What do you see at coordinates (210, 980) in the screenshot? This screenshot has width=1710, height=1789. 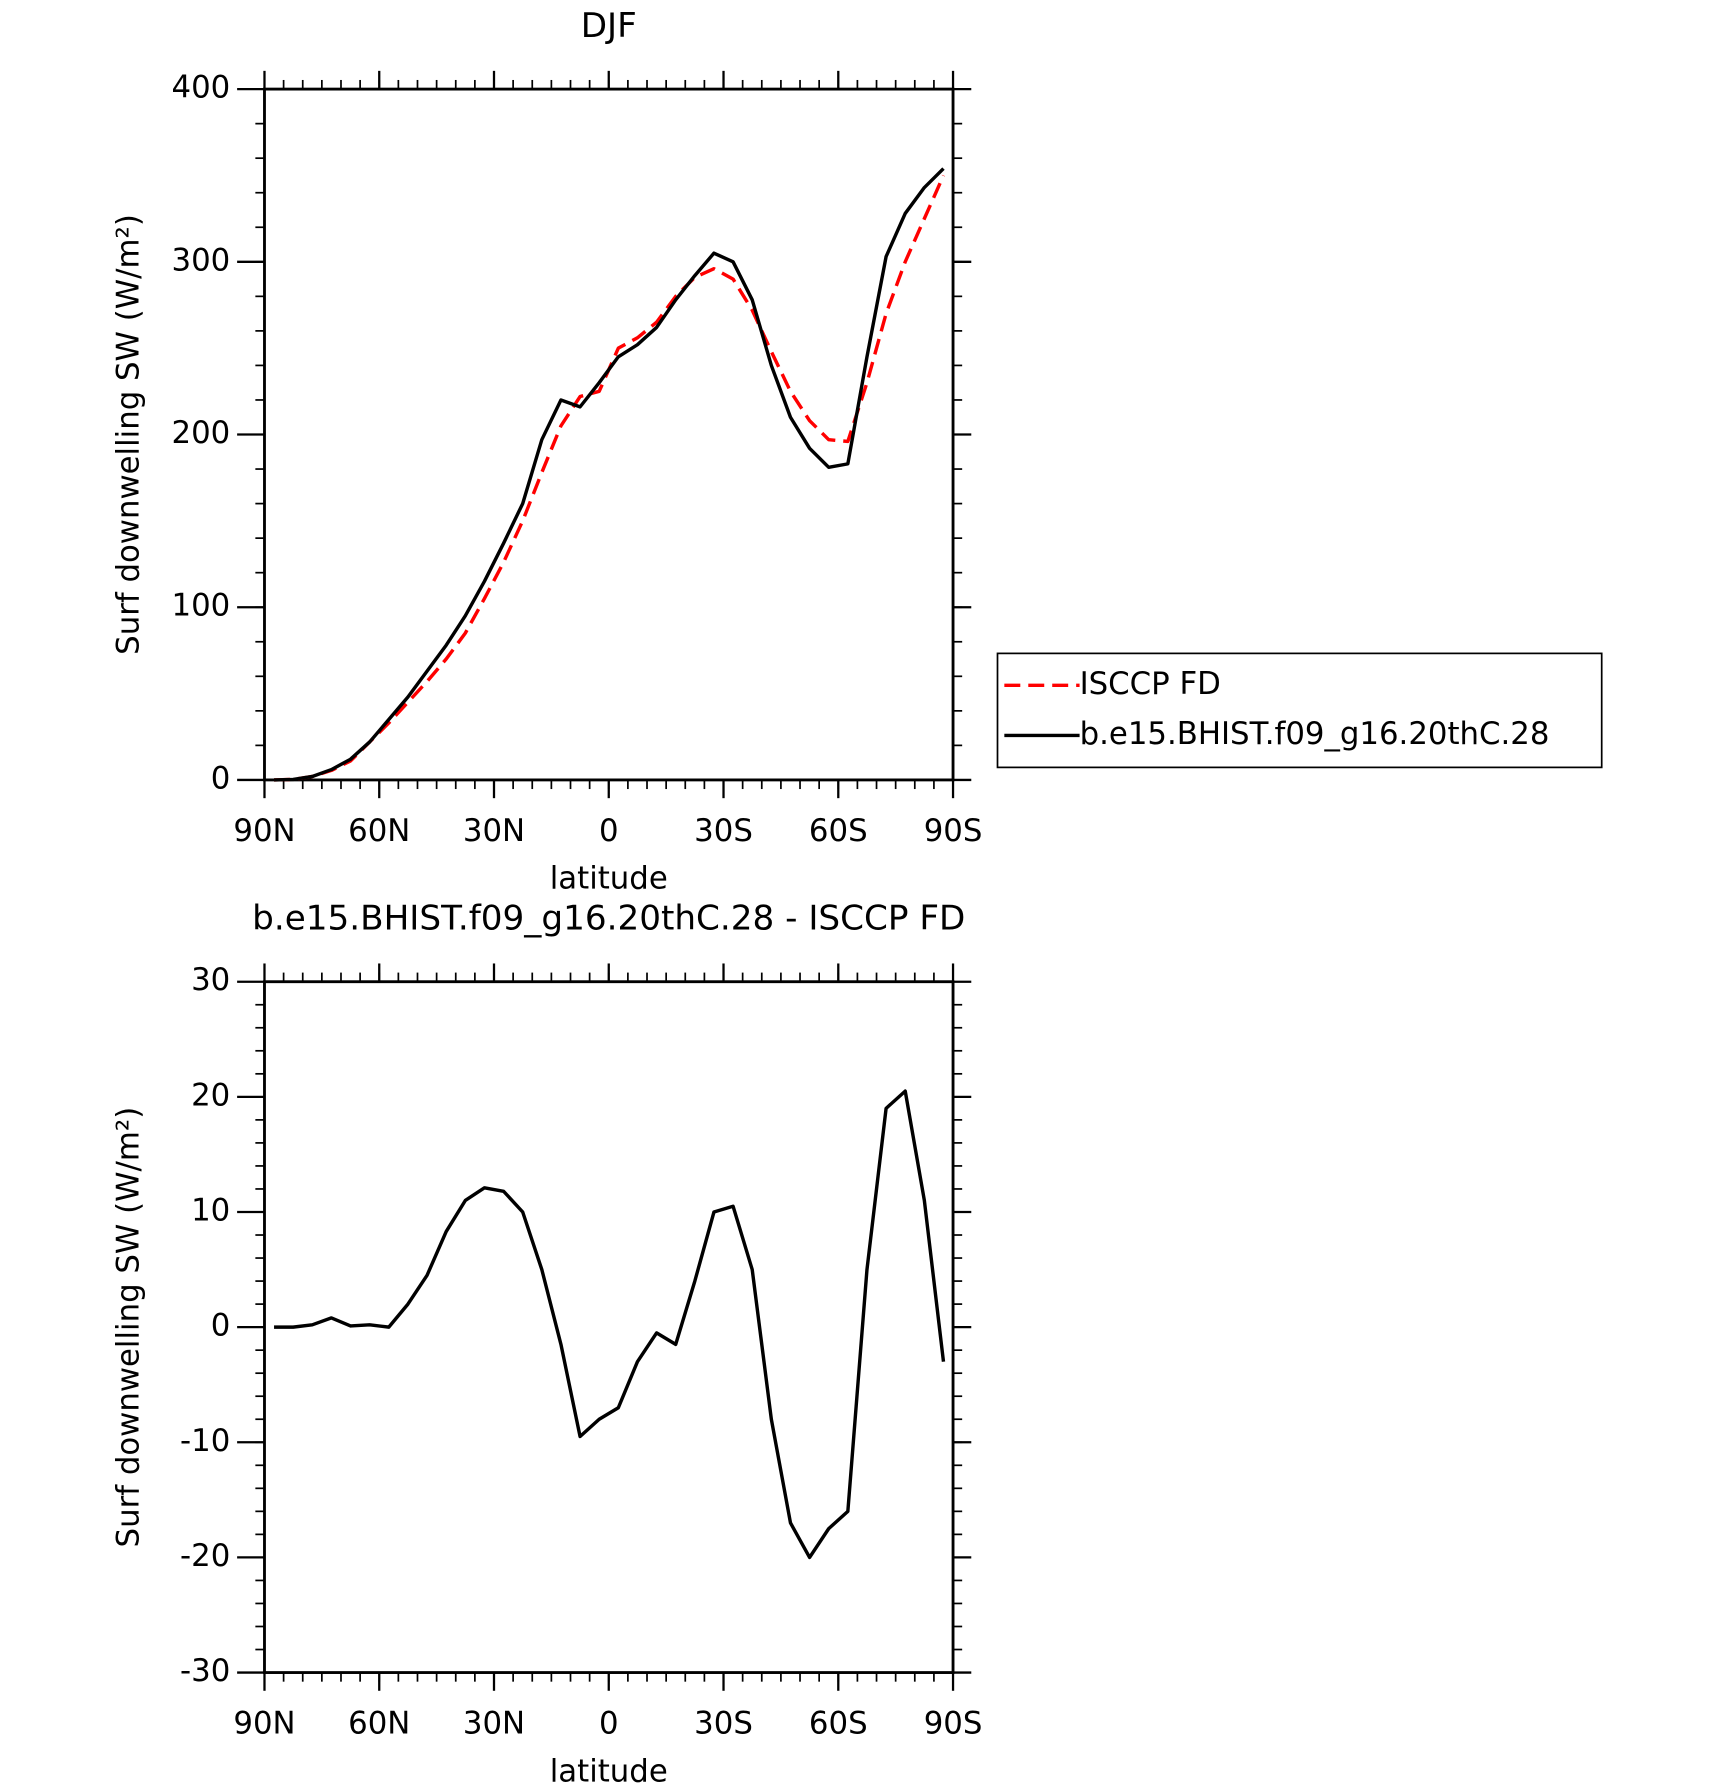 I see `y-tick-label: 30` at bounding box center [210, 980].